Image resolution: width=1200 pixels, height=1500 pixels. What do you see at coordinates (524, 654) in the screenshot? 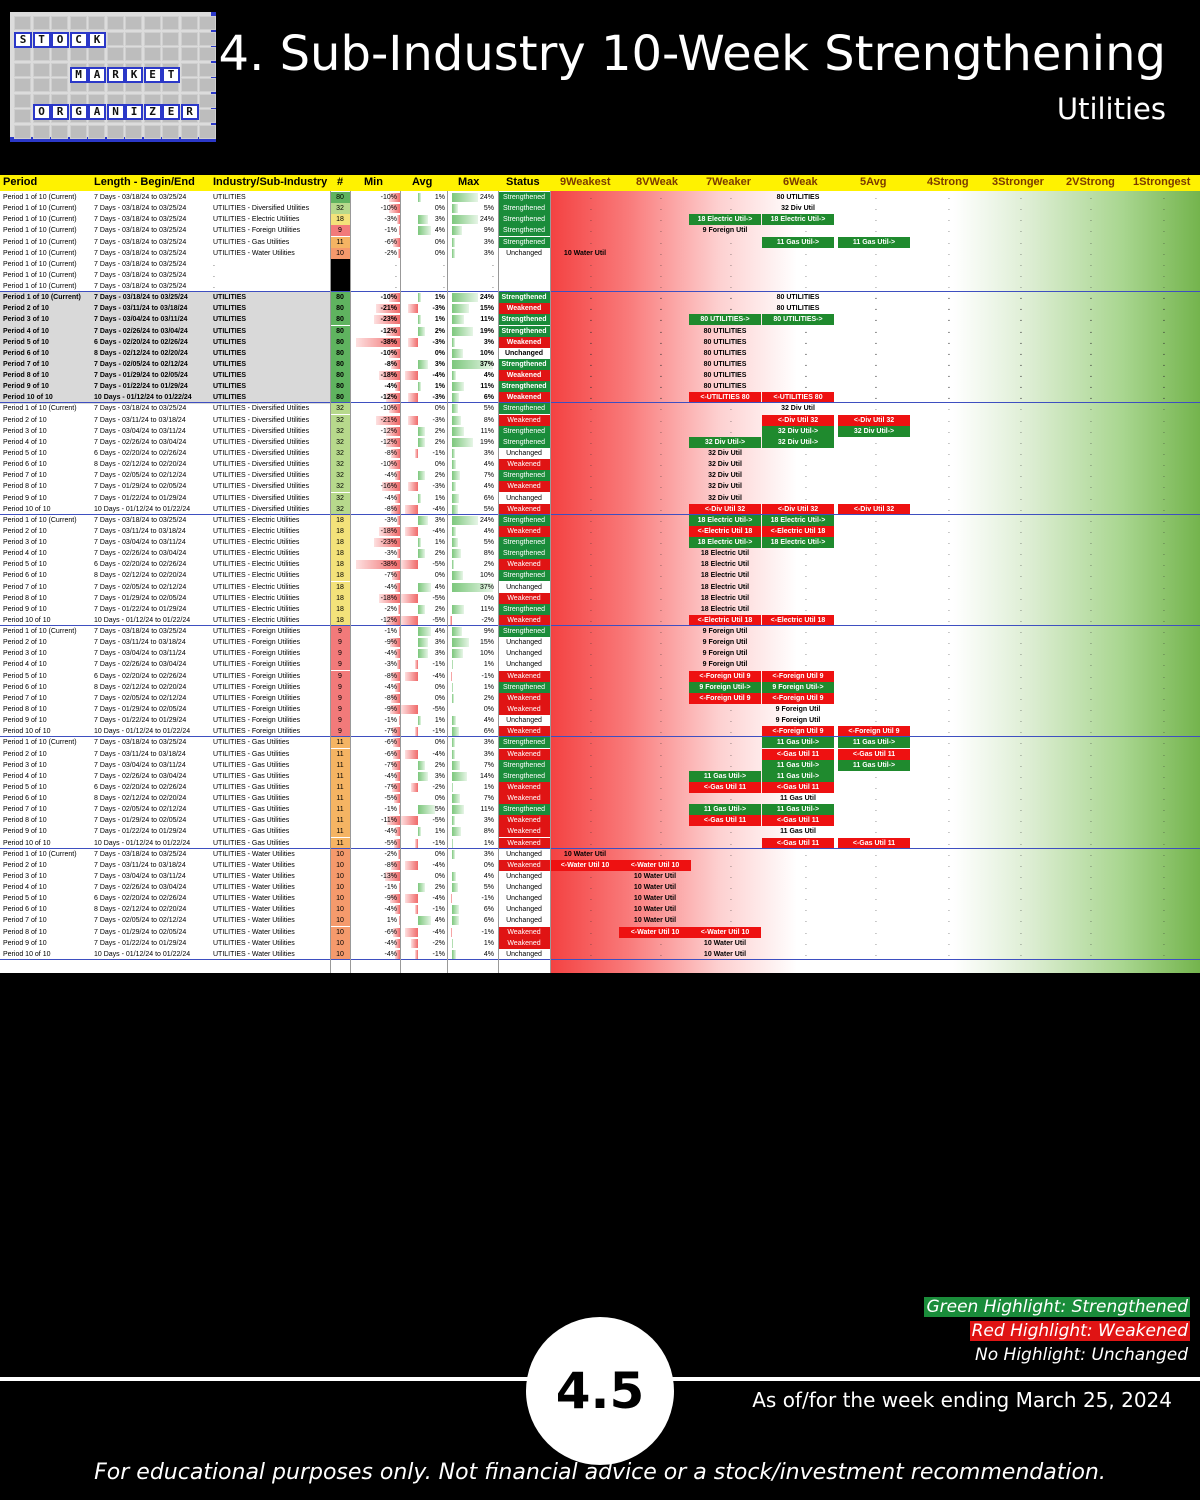
I see `cell-s: Unchanged` at bounding box center [524, 654].